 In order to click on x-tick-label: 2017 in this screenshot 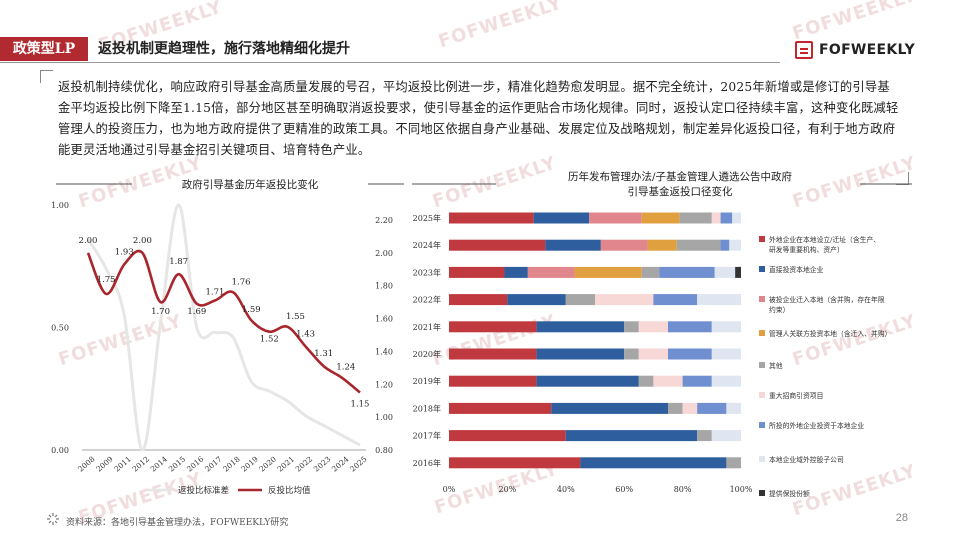, I will do `click(213, 463)`.